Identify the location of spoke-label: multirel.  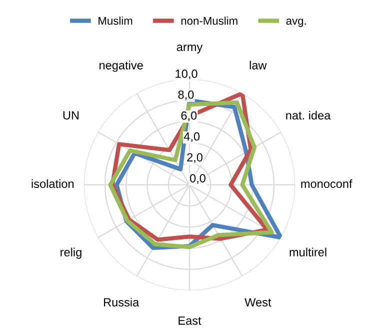
(308, 252).